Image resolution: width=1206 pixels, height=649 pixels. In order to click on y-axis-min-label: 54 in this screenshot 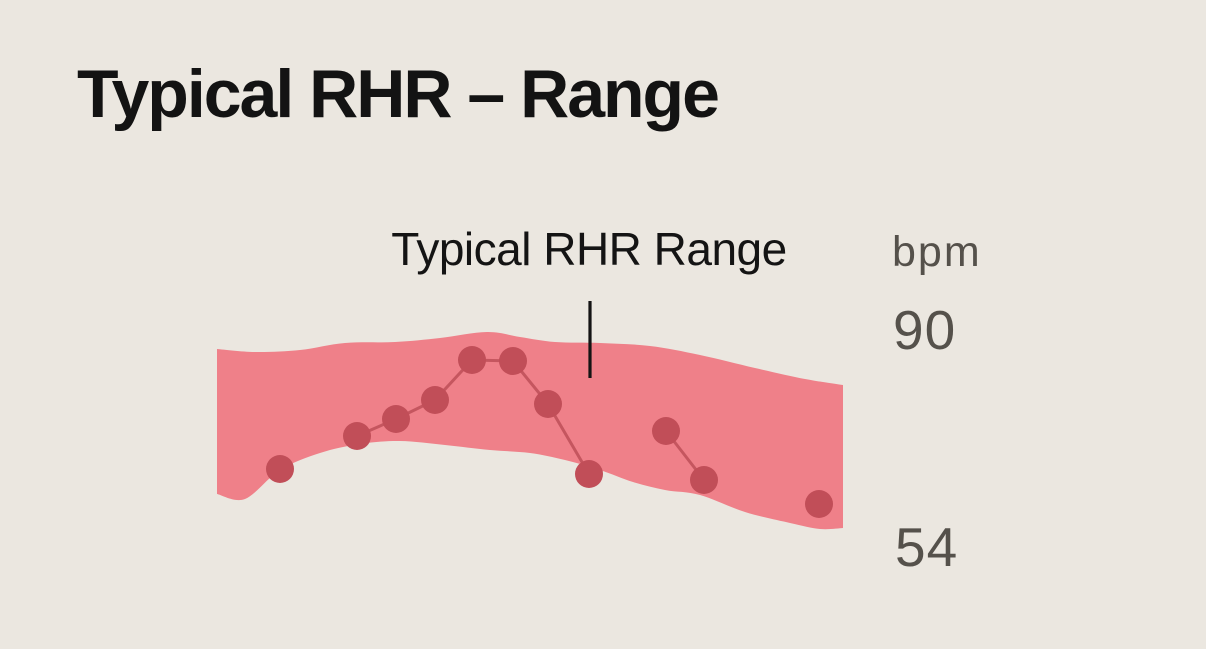, I will do `click(927, 547)`.